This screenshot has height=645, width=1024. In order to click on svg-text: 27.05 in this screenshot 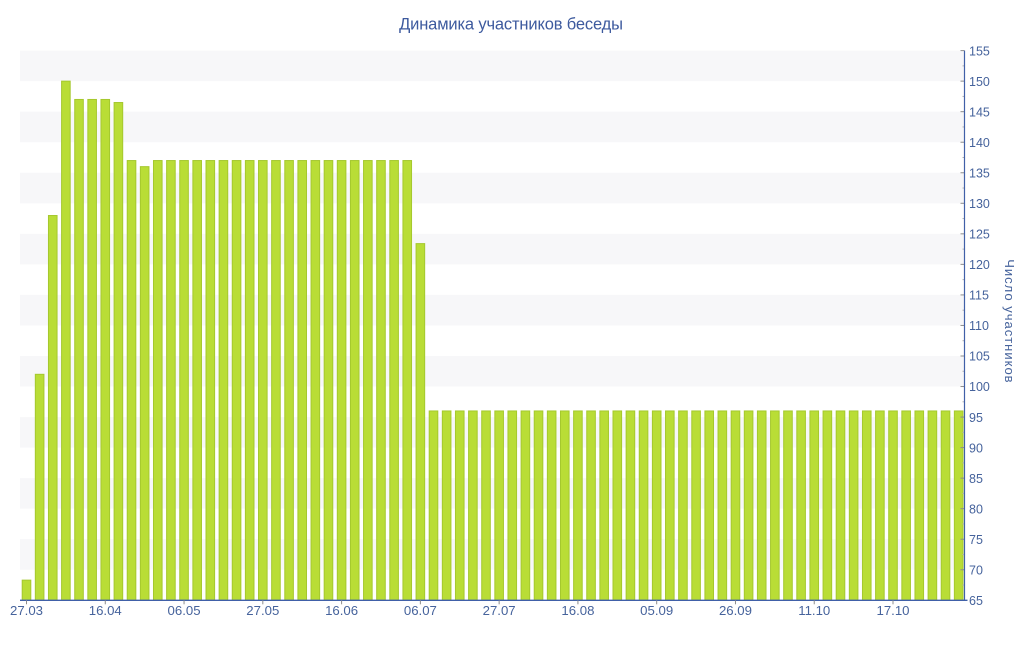, I will do `click(262, 610)`.